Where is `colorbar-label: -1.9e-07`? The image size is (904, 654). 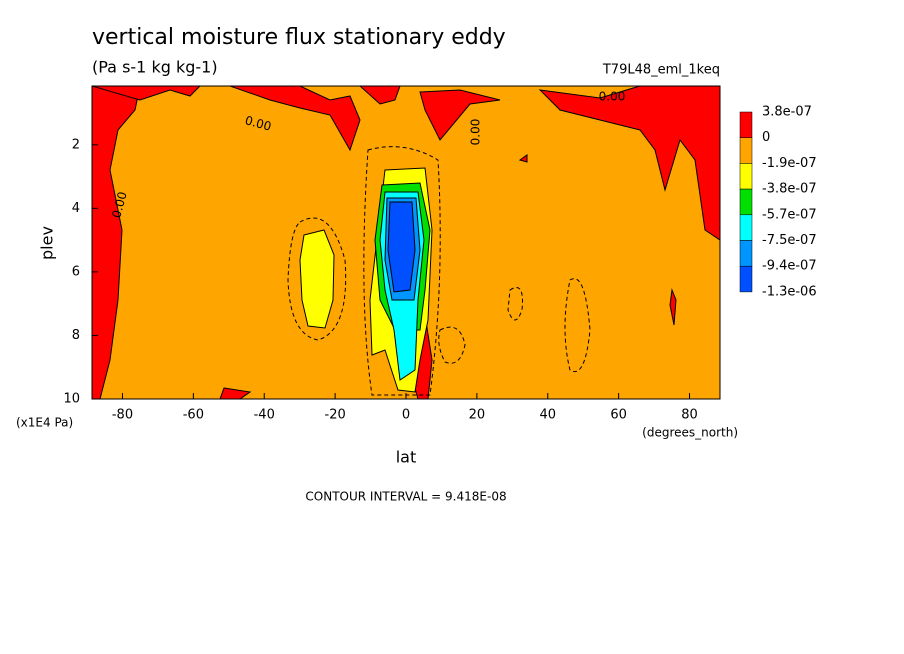 colorbar-label: -1.9e-07 is located at coordinates (789, 163).